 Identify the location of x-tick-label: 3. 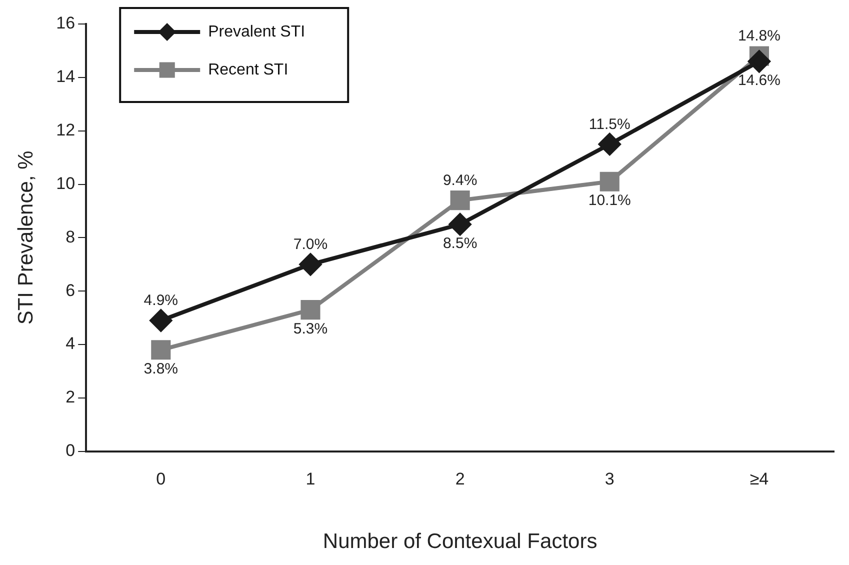
(609, 478).